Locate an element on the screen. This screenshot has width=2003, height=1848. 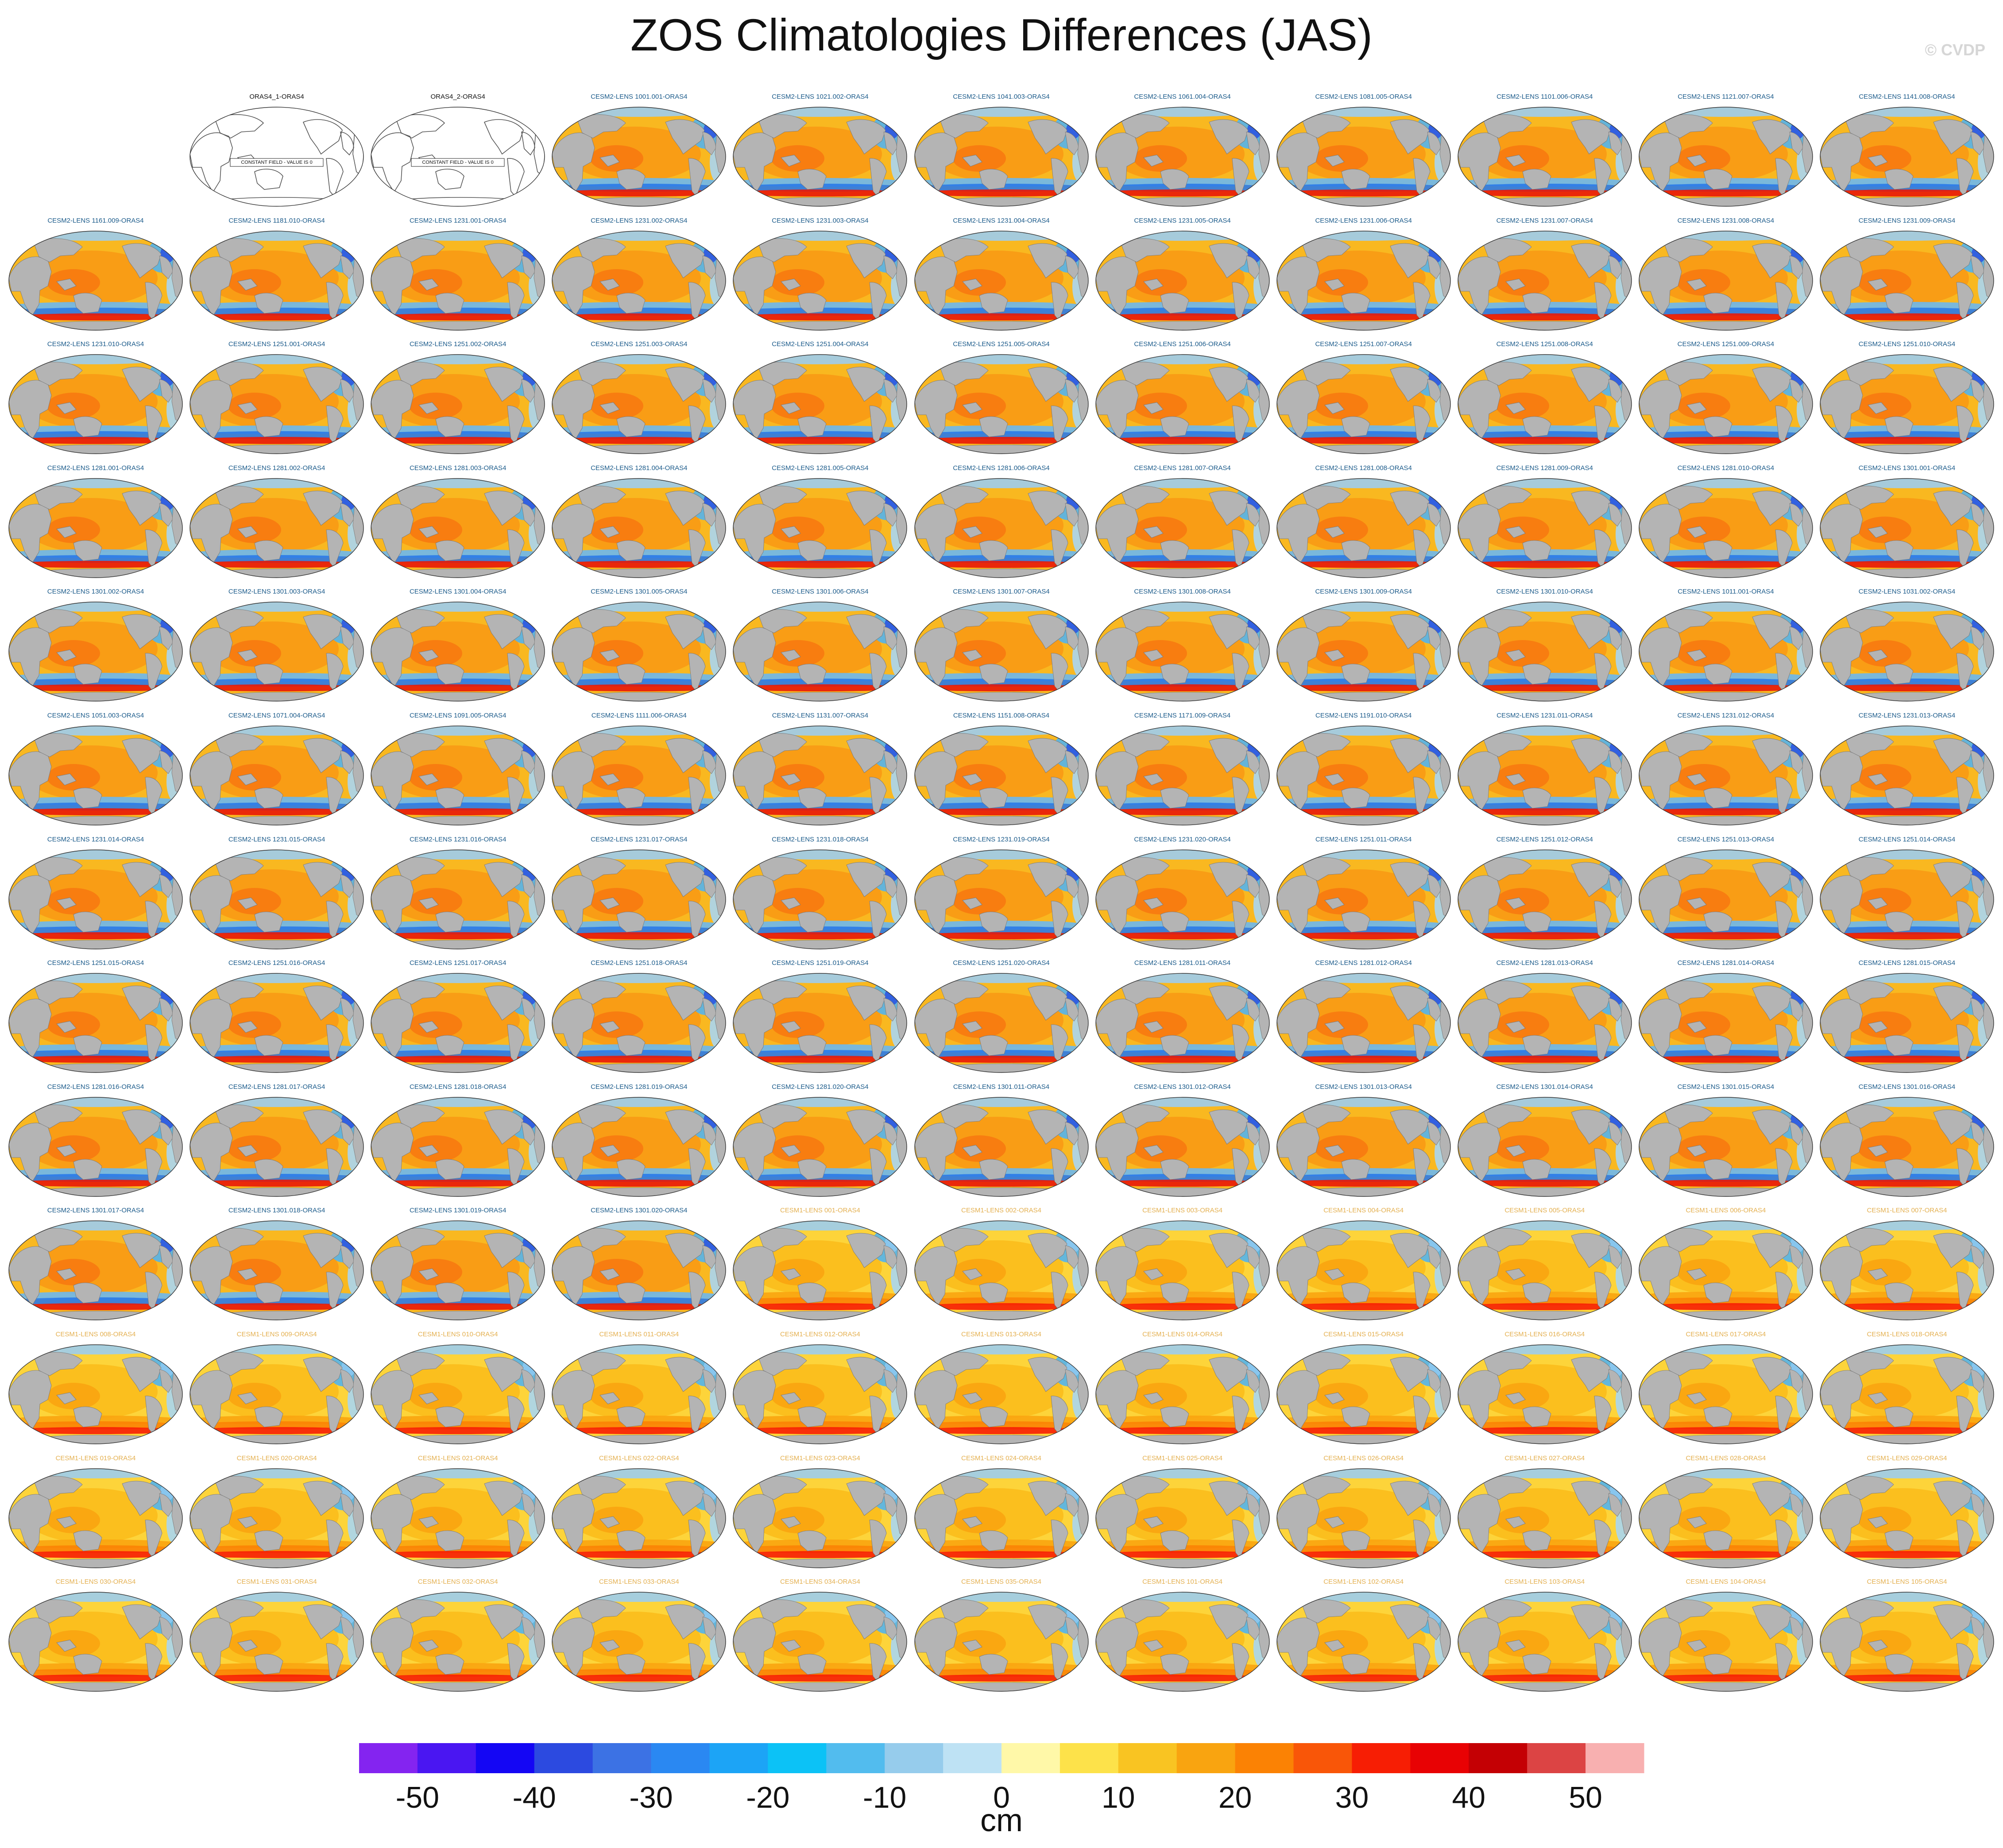
map-panel: CESM2-LENS 1061.004-ORAS4 is located at coordinates (1182, 152).